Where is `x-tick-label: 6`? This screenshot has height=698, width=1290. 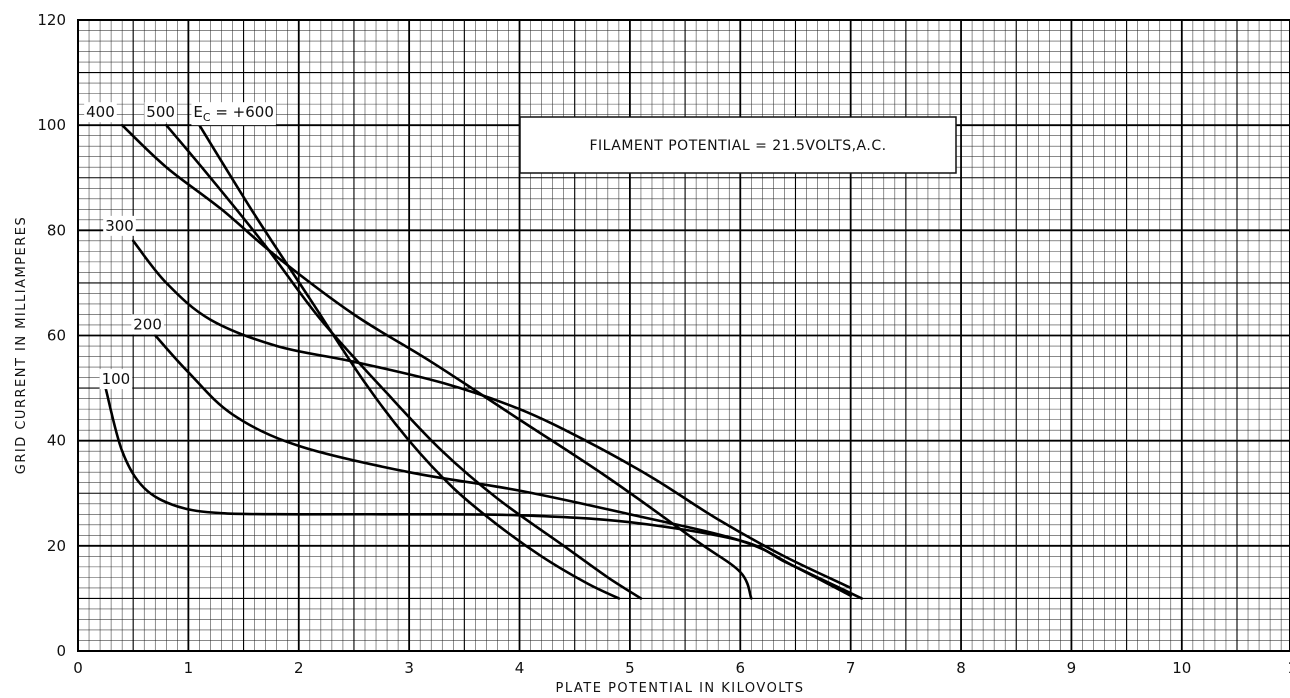 x-tick-label: 6 is located at coordinates (741, 668).